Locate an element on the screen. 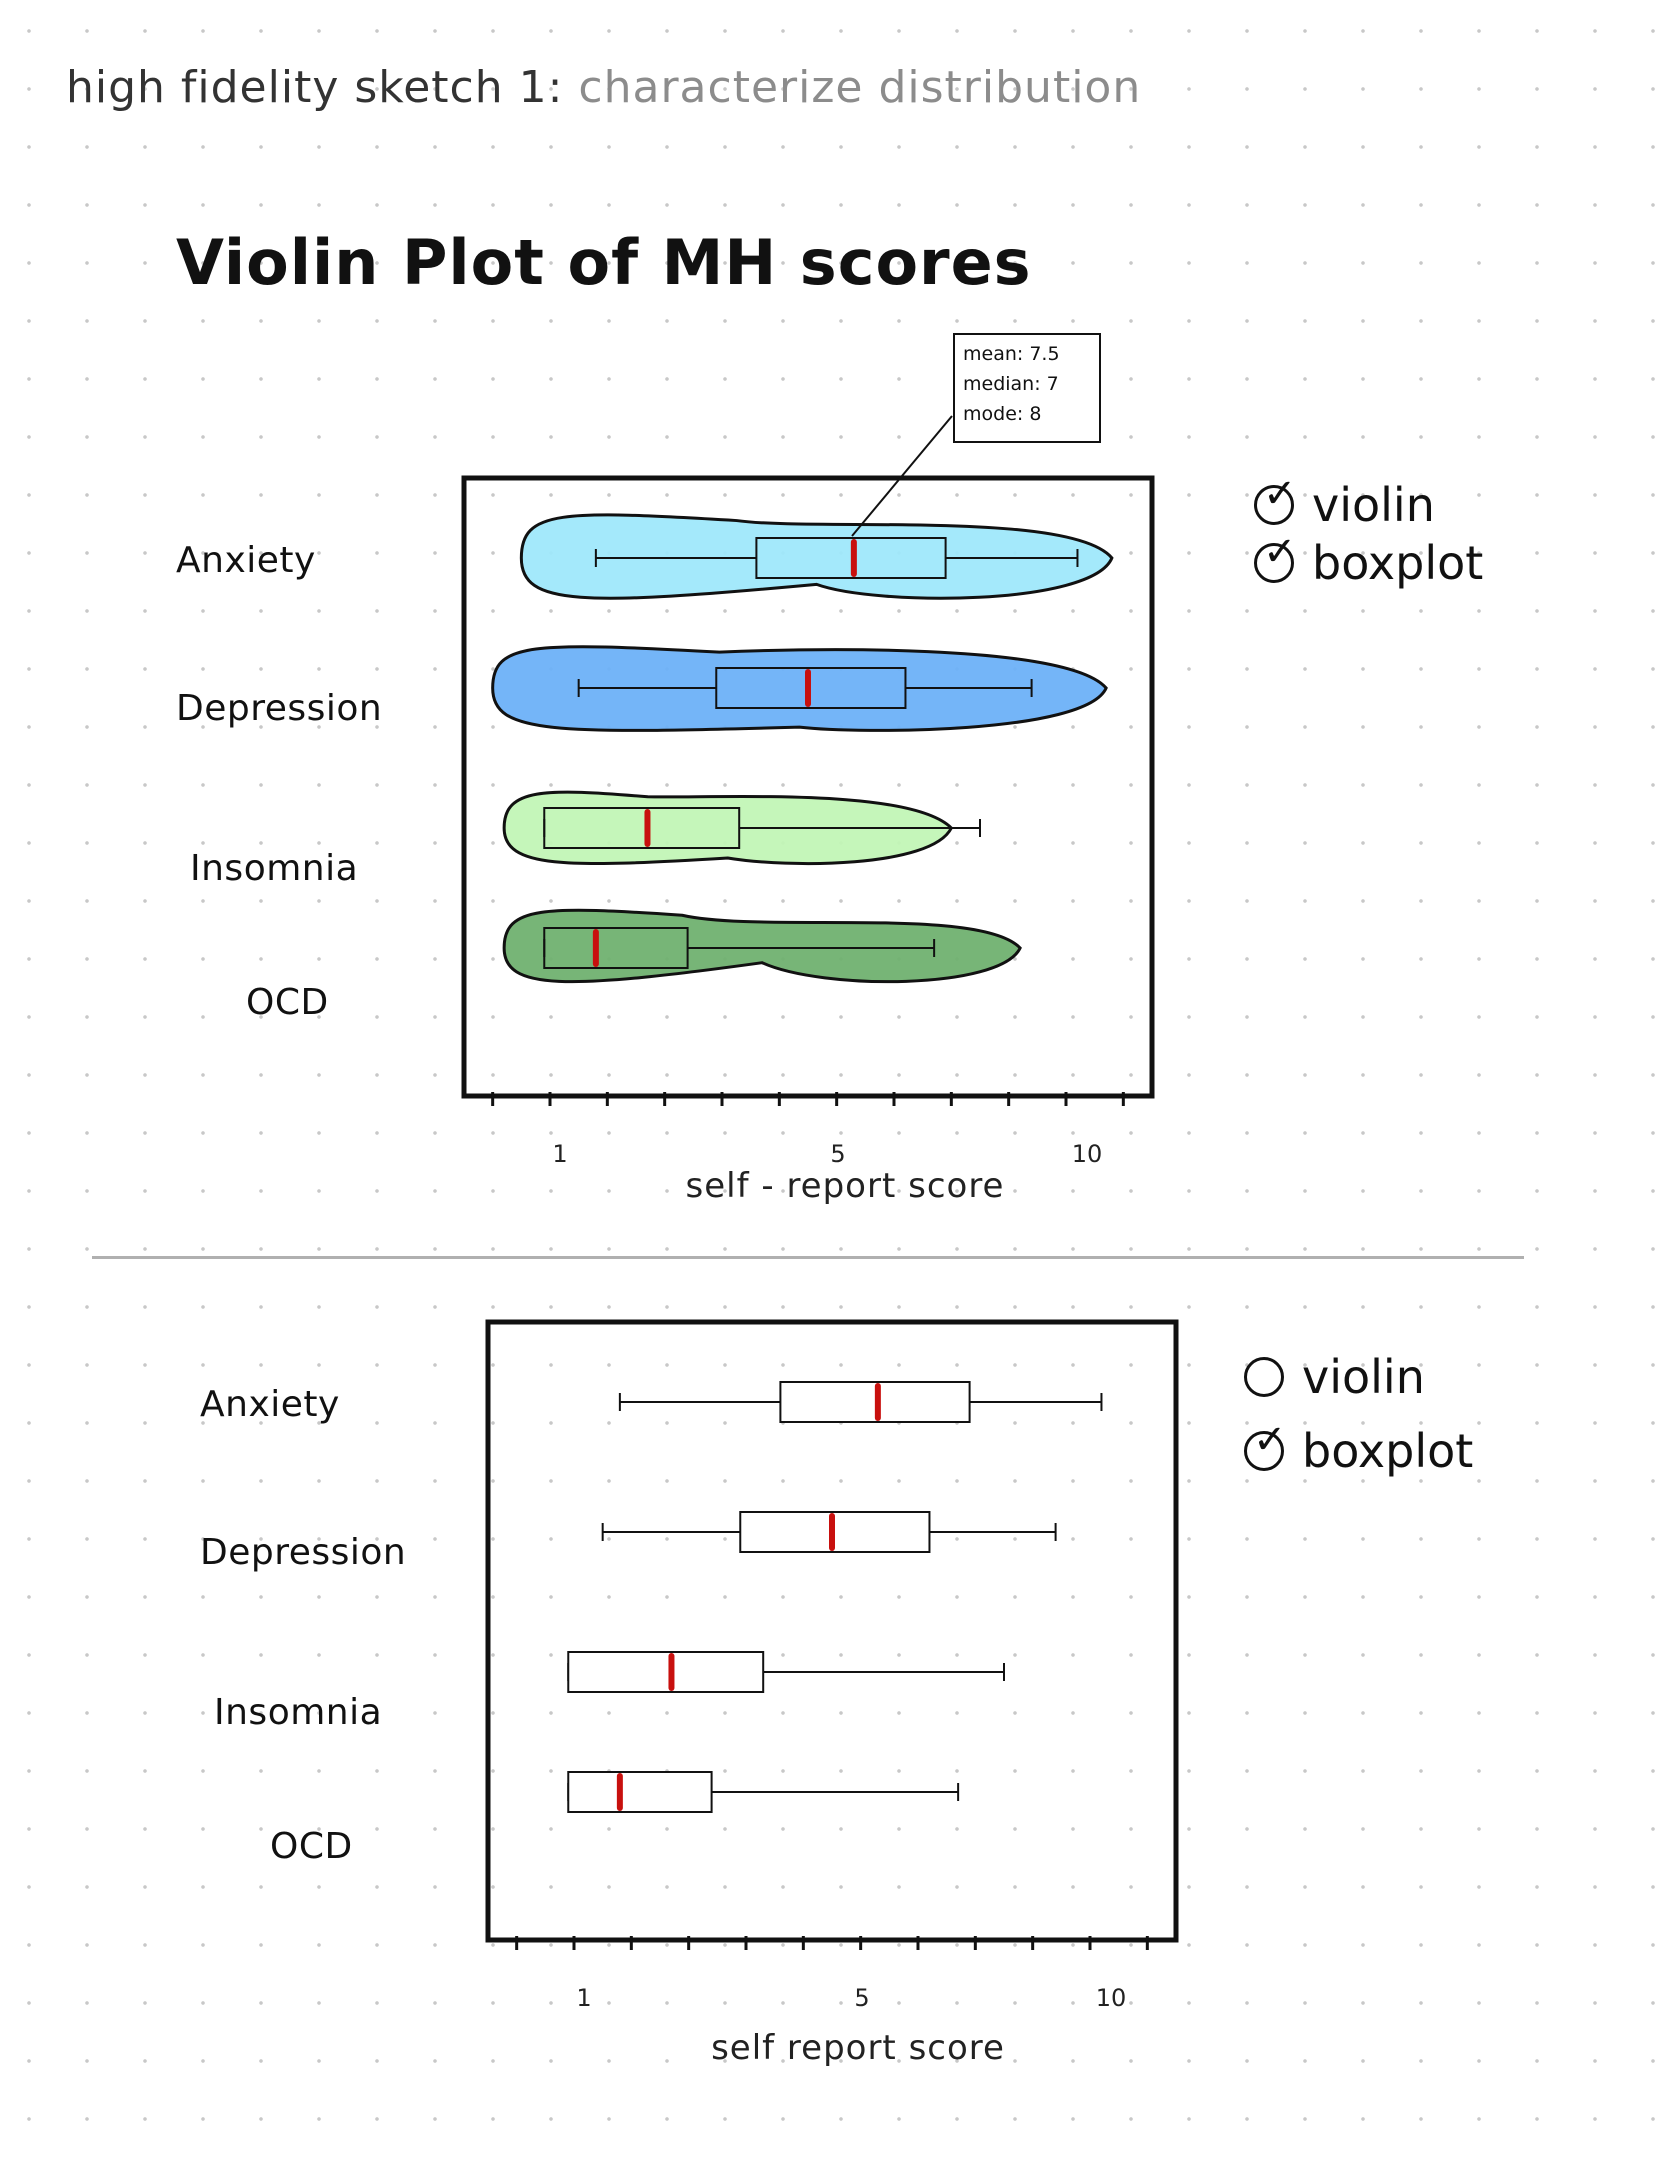  iqr-box-depression is located at coordinates (811, 688).